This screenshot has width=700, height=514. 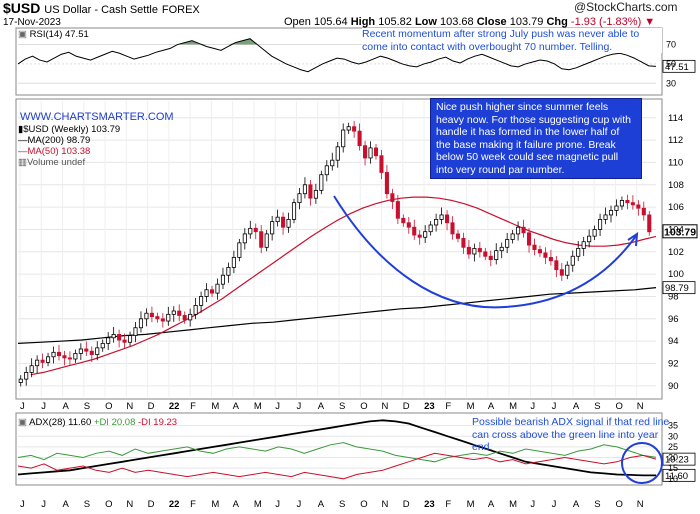 What do you see at coordinates (429, 406) in the screenshot?
I see `x-tick-label: 23` at bounding box center [429, 406].